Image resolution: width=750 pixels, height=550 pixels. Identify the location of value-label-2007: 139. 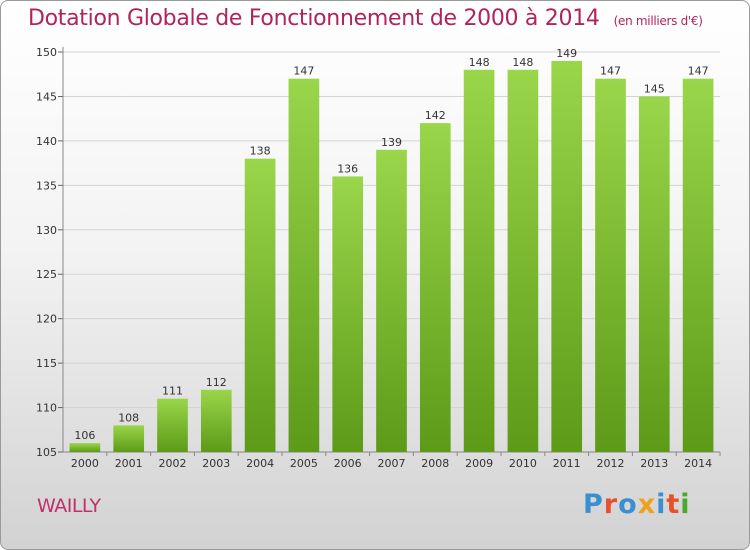
(391, 142).